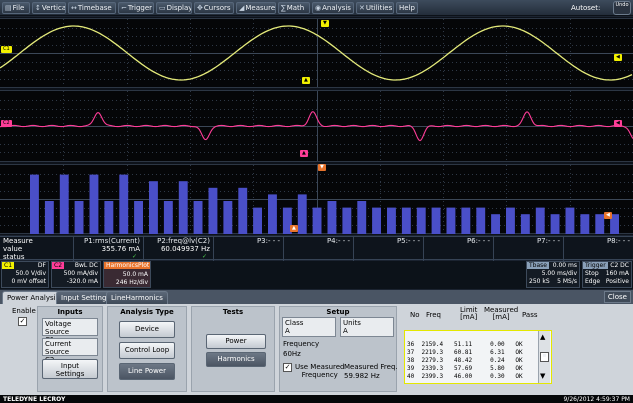  What do you see at coordinates (136, 8) in the screenshot?
I see `menu-trigger: ⌐Trigger` at bounding box center [136, 8].